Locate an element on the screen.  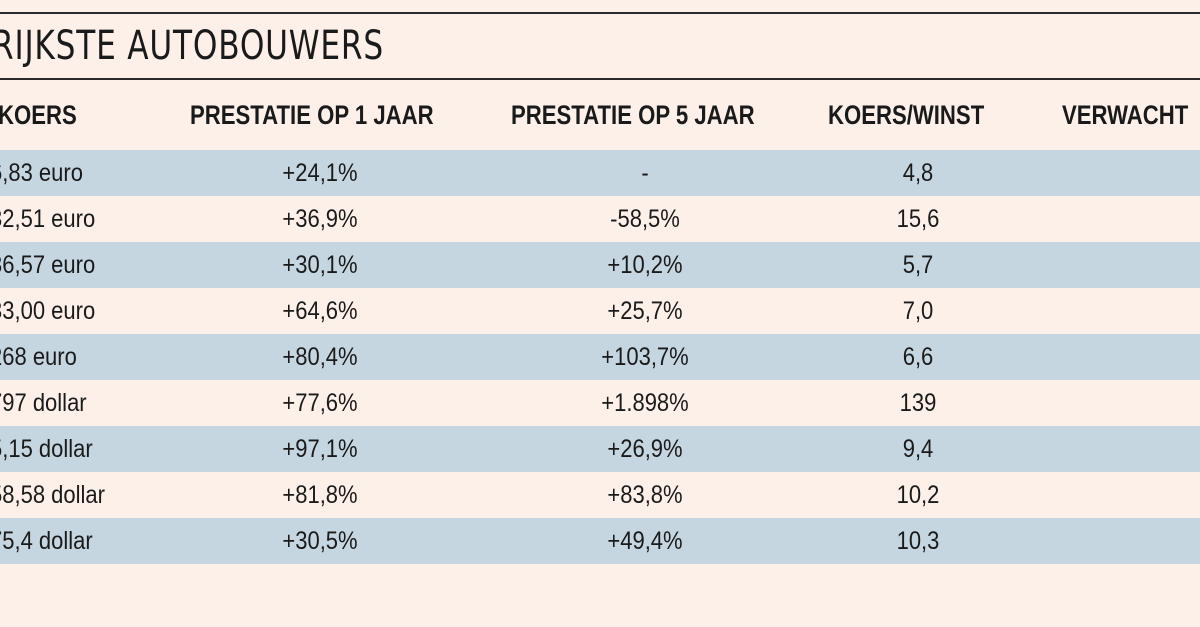
header-koers: KOERS is located at coordinates (38, 115).